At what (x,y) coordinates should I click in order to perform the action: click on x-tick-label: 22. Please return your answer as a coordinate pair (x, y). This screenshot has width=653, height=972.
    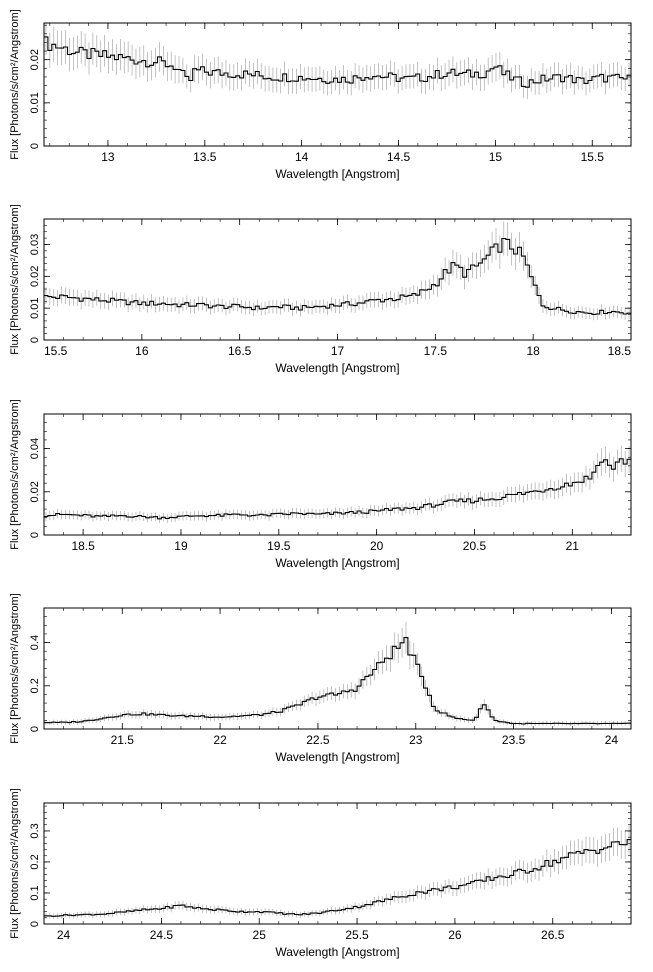
    Looking at the image, I should click on (220, 740).